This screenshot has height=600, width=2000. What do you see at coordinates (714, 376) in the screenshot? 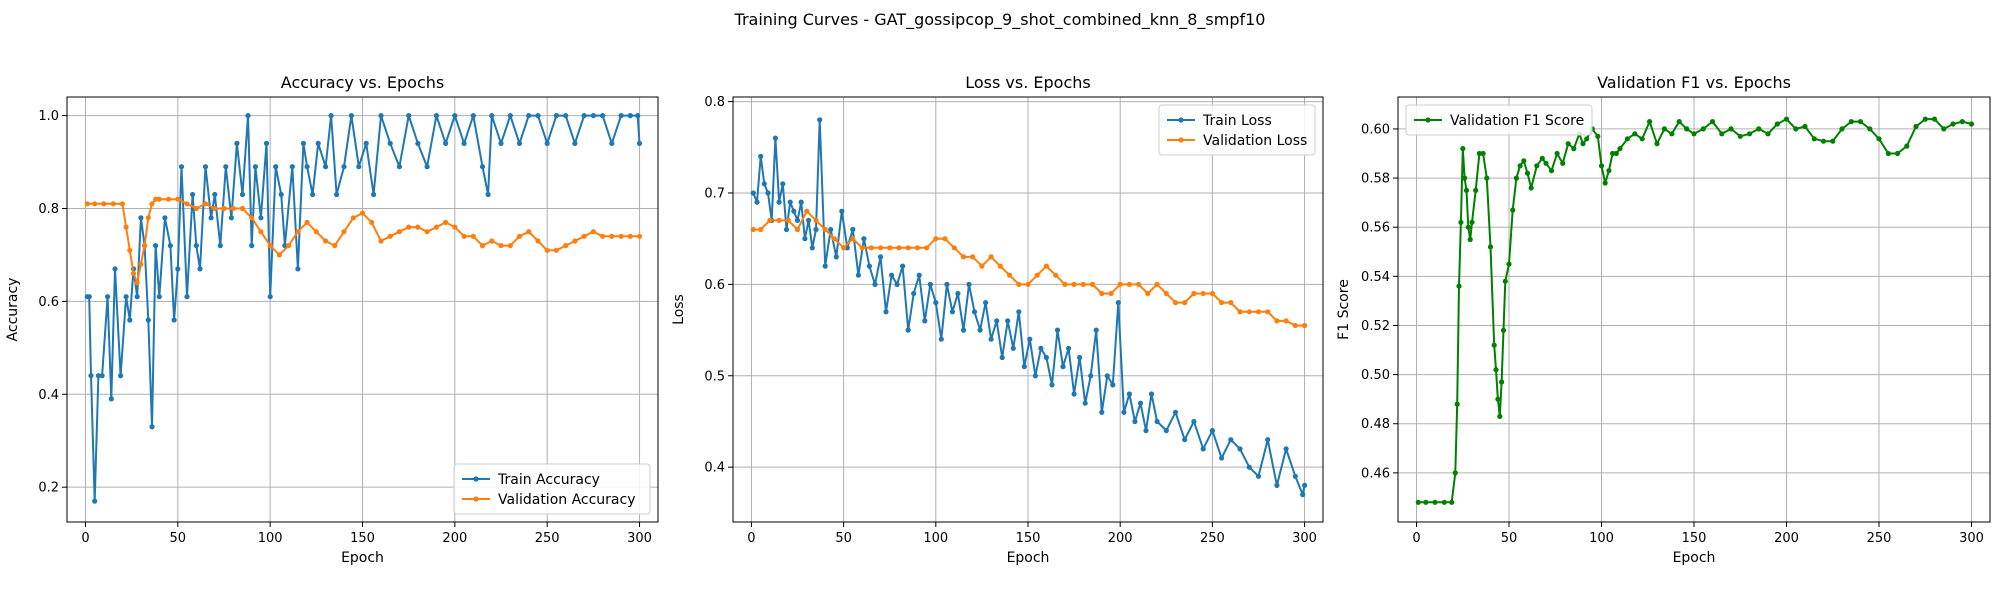
I see `y-tick-label: 0.5` at bounding box center [714, 376].